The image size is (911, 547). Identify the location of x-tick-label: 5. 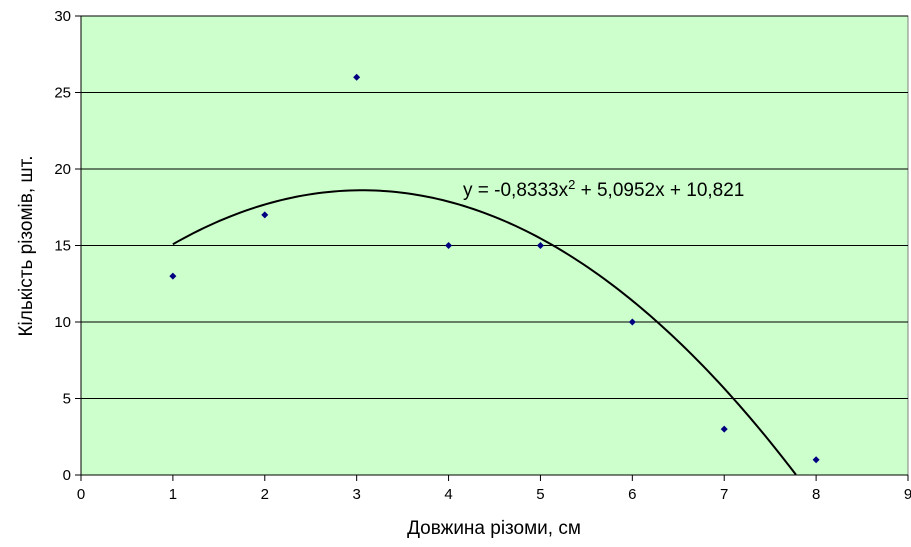
(540, 494).